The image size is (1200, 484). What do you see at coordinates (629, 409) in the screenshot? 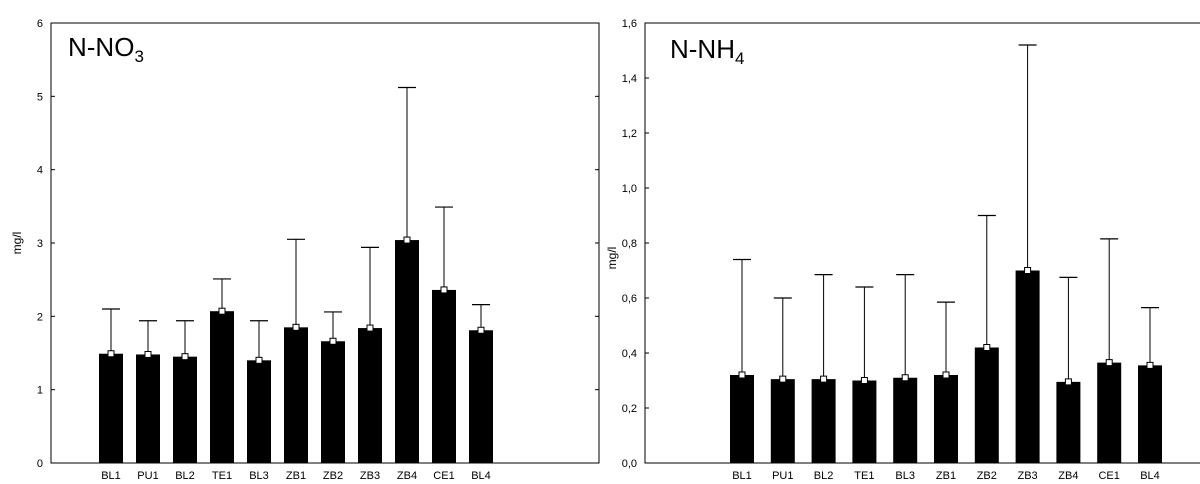
I see `y-tick-label: 0,2` at bounding box center [629, 409].